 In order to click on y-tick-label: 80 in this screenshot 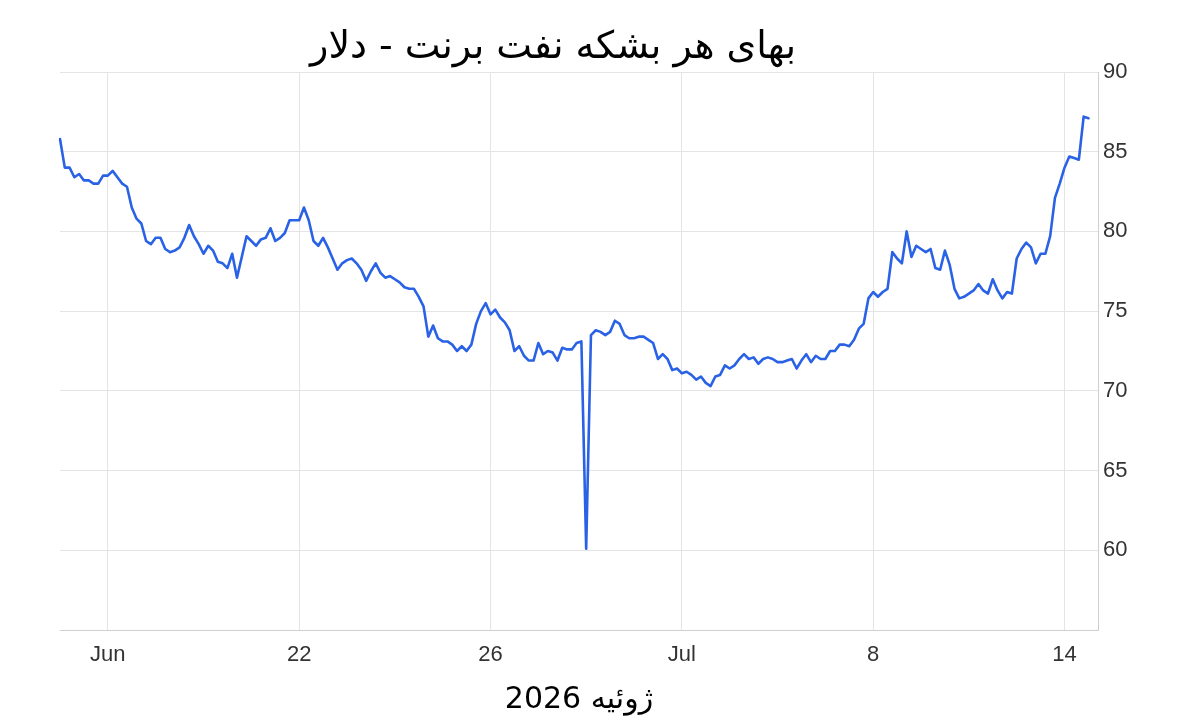, I will do `click(1115, 230)`.